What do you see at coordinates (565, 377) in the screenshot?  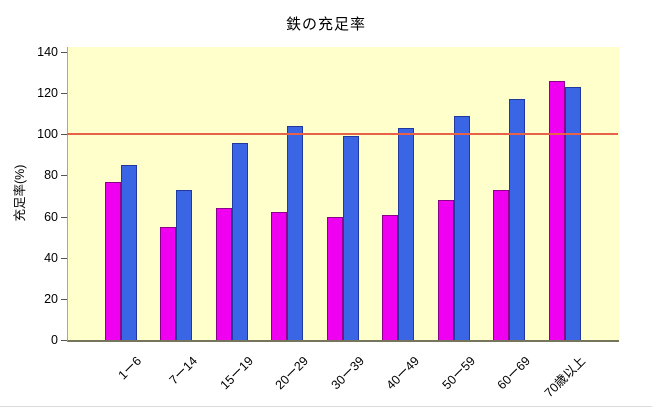 I see `x-tick-label-8: 70歳以上` at bounding box center [565, 377].